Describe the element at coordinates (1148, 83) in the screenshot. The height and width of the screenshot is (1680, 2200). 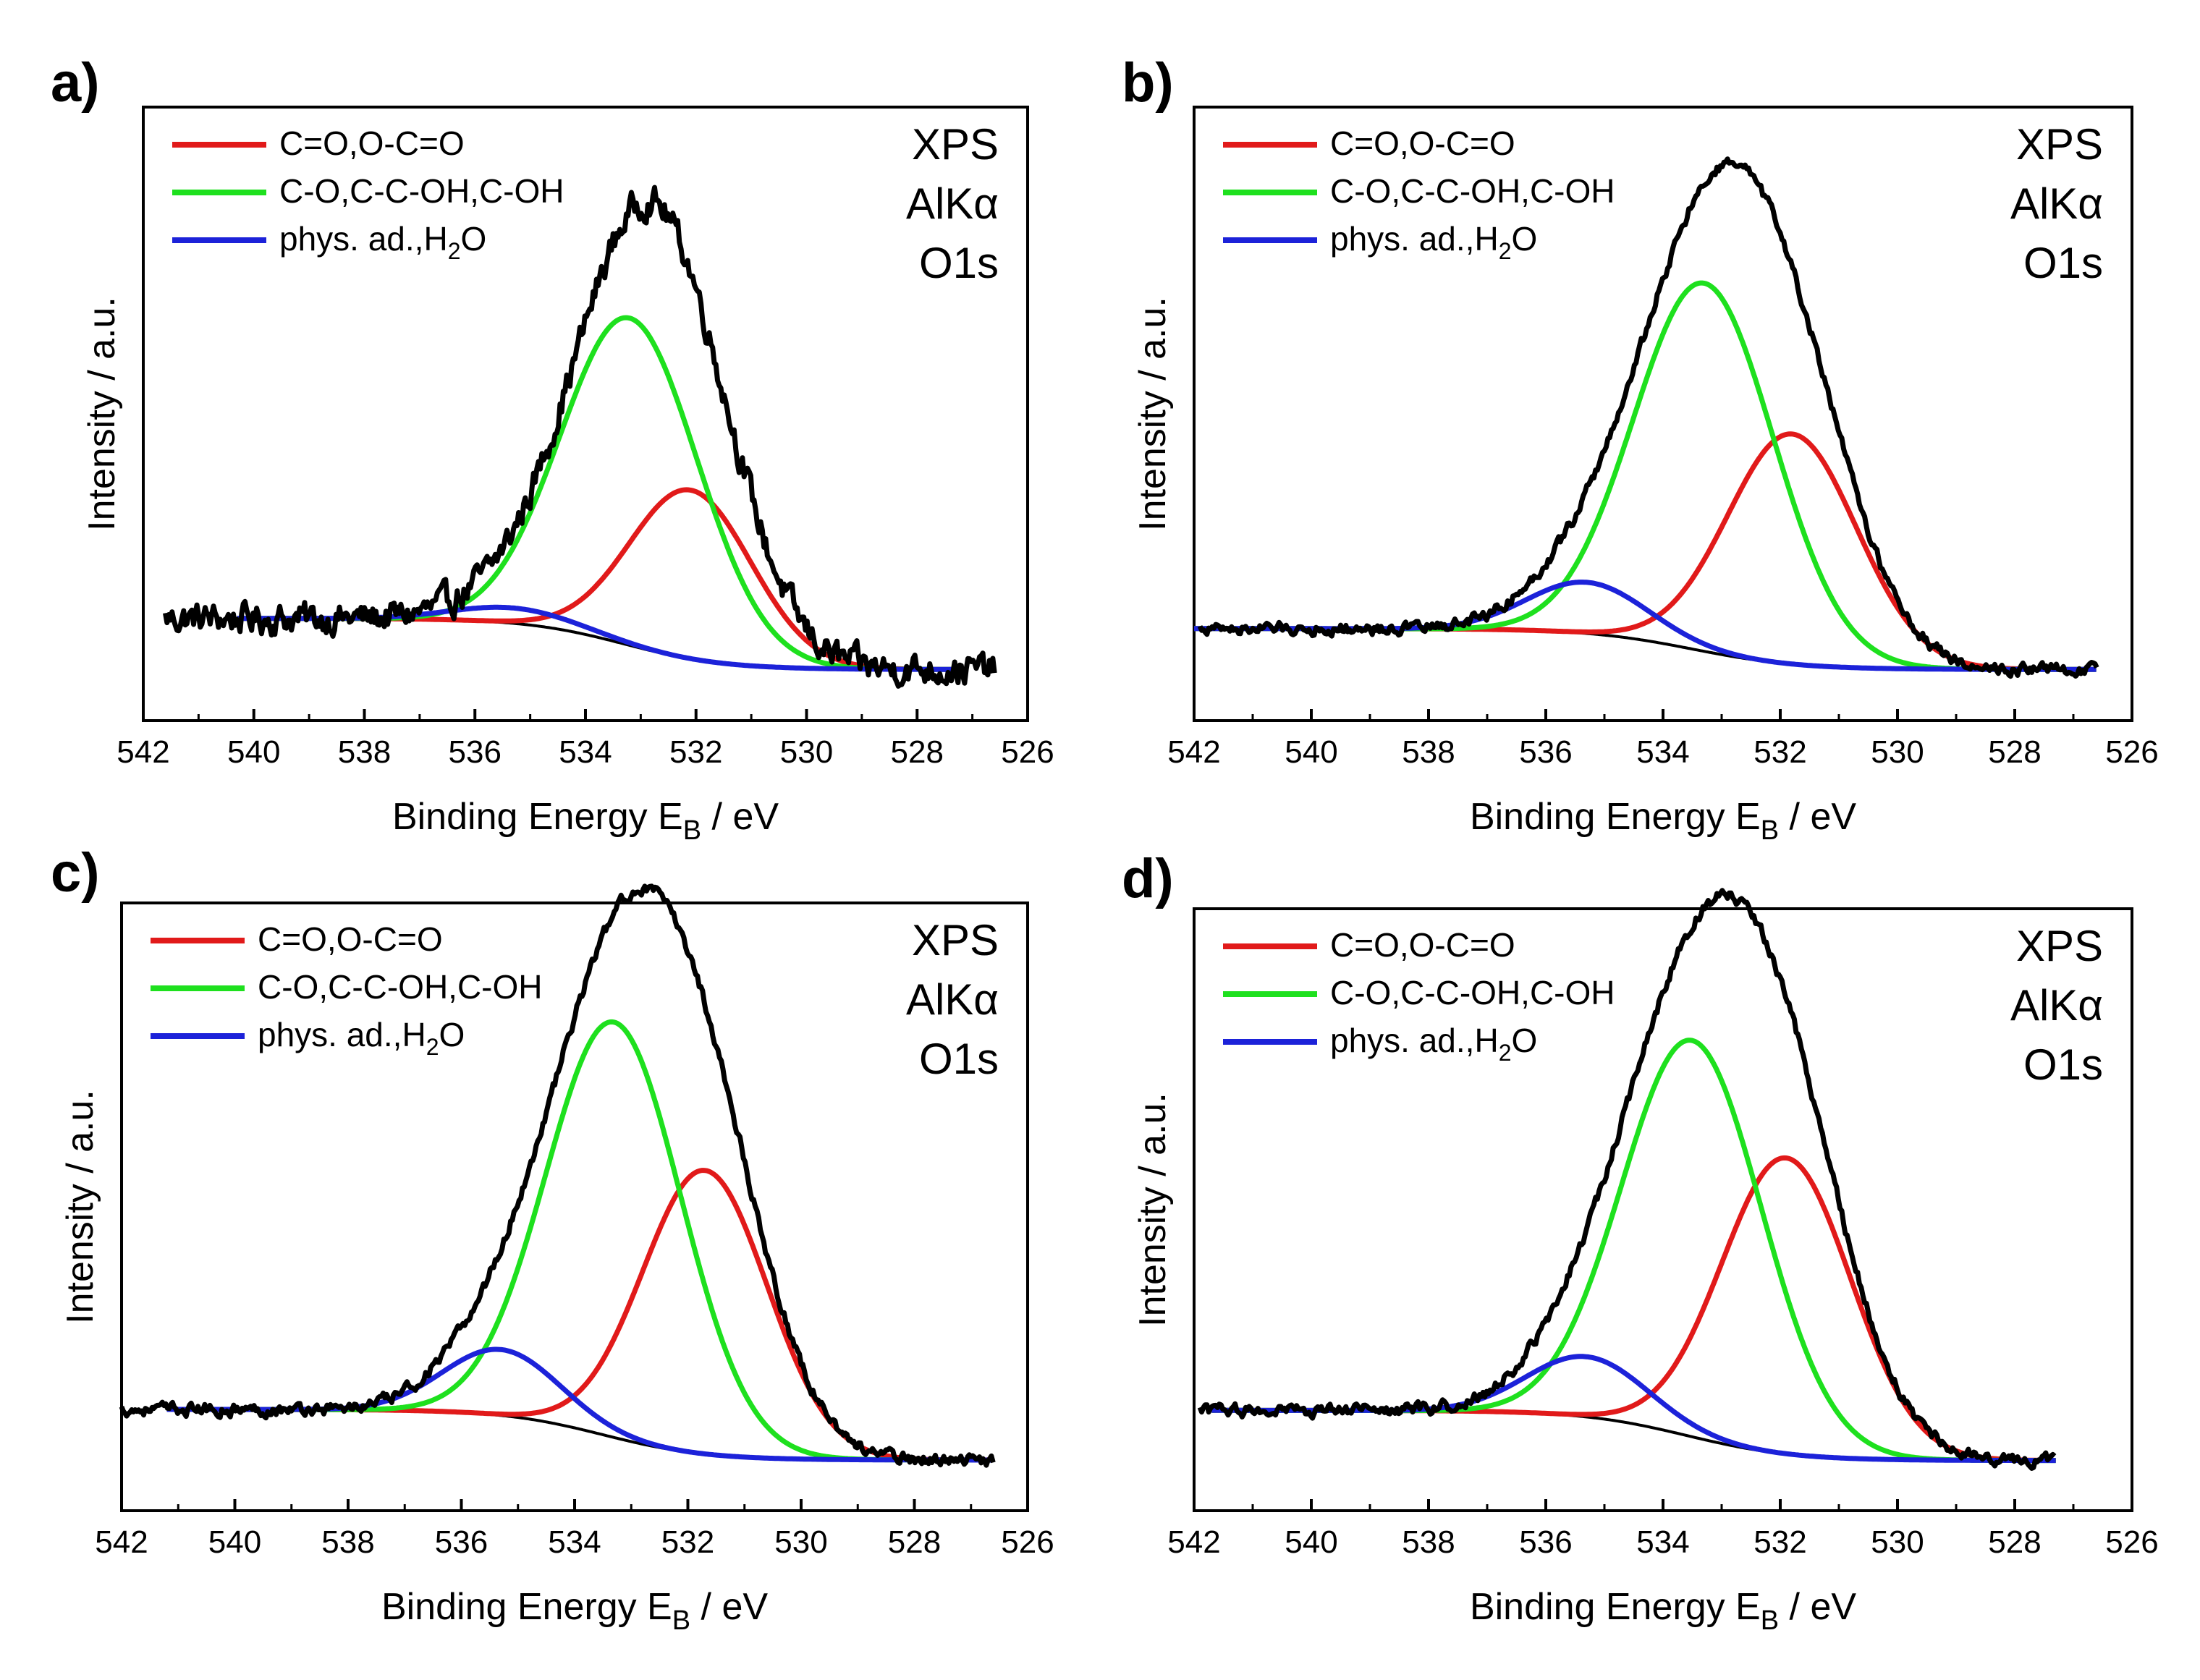
I see `panel-label: b)` at that location.